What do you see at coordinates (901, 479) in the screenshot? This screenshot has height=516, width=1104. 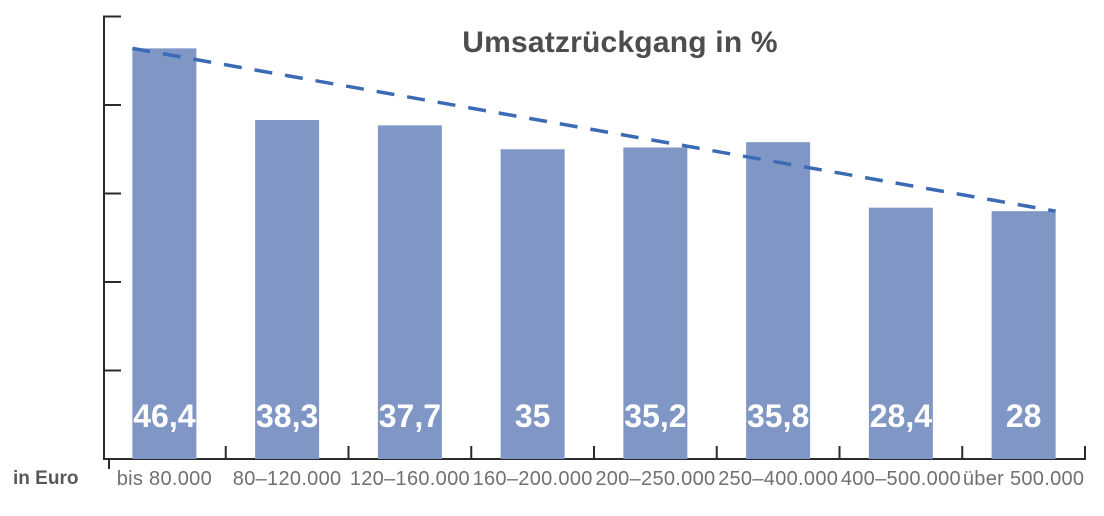 I see `category-label: 400–500.000` at bounding box center [901, 479].